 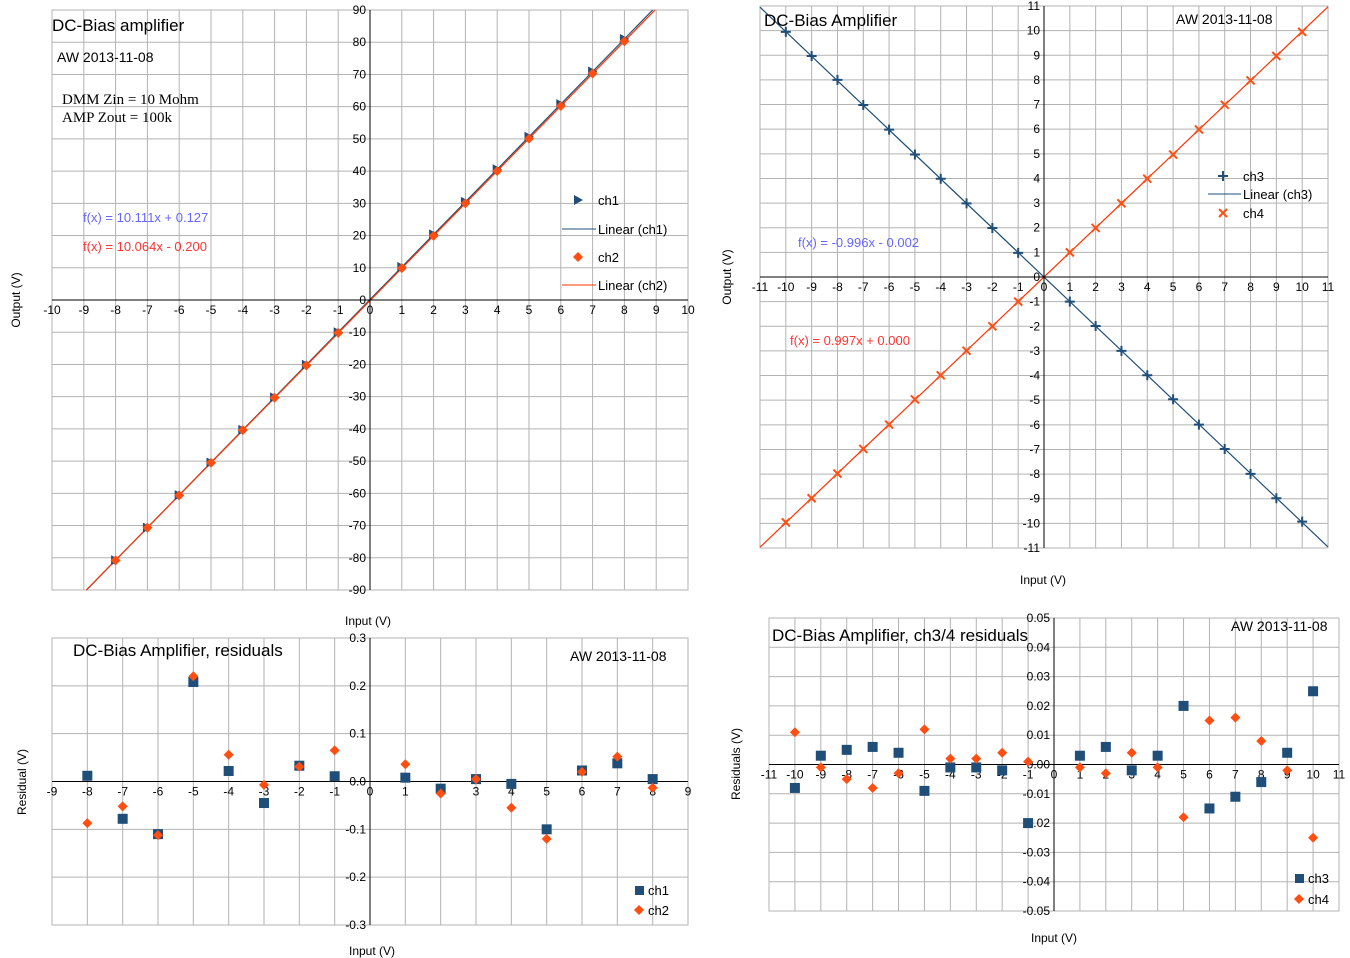 What do you see at coordinates (360, 268) in the screenshot?
I see `y-tick-label: 10` at bounding box center [360, 268].